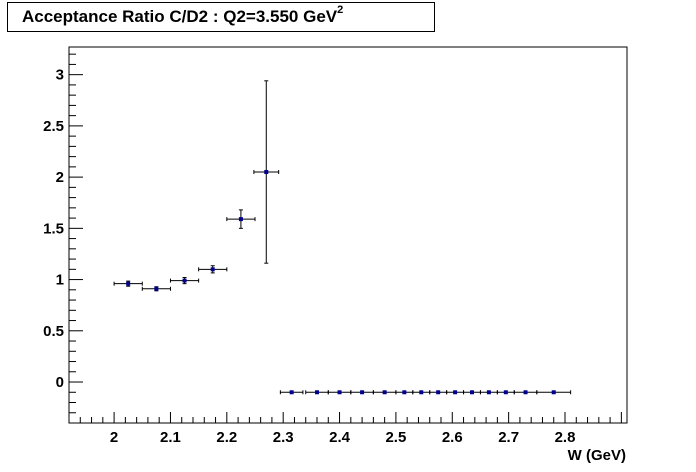  I want to click on y-tick-label: 3, so click(60, 75).